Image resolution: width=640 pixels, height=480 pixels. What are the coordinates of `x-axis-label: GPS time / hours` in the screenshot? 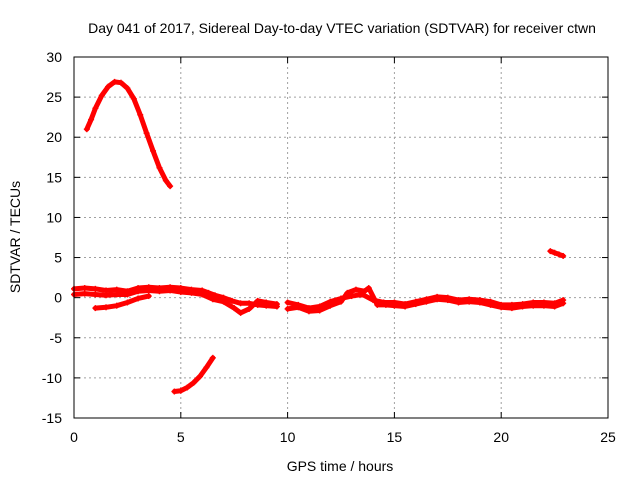 It's located at (340, 466).